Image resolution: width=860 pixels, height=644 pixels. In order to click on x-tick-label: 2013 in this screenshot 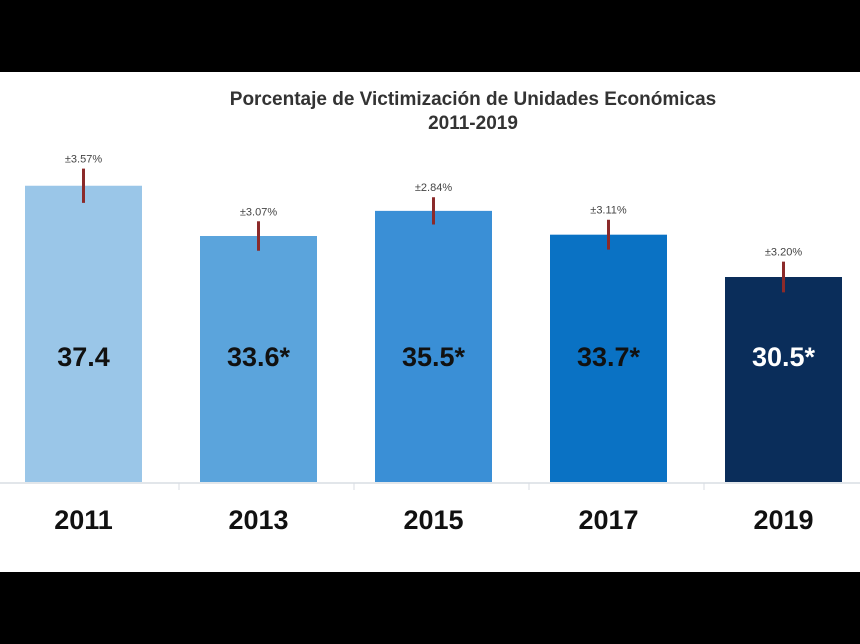, I will do `click(258, 520)`.